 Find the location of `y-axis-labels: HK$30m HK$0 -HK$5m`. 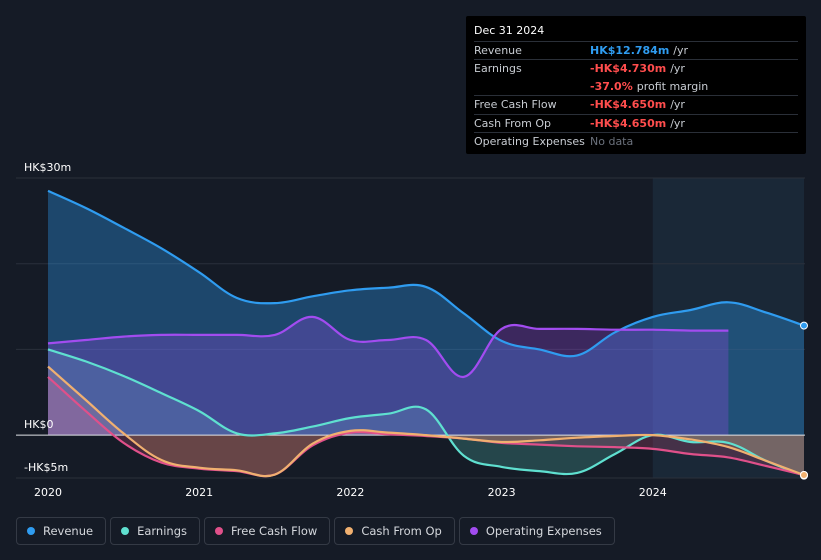

y-axis-labels: HK$30m HK$0 -HK$5m is located at coordinates (47, 317).